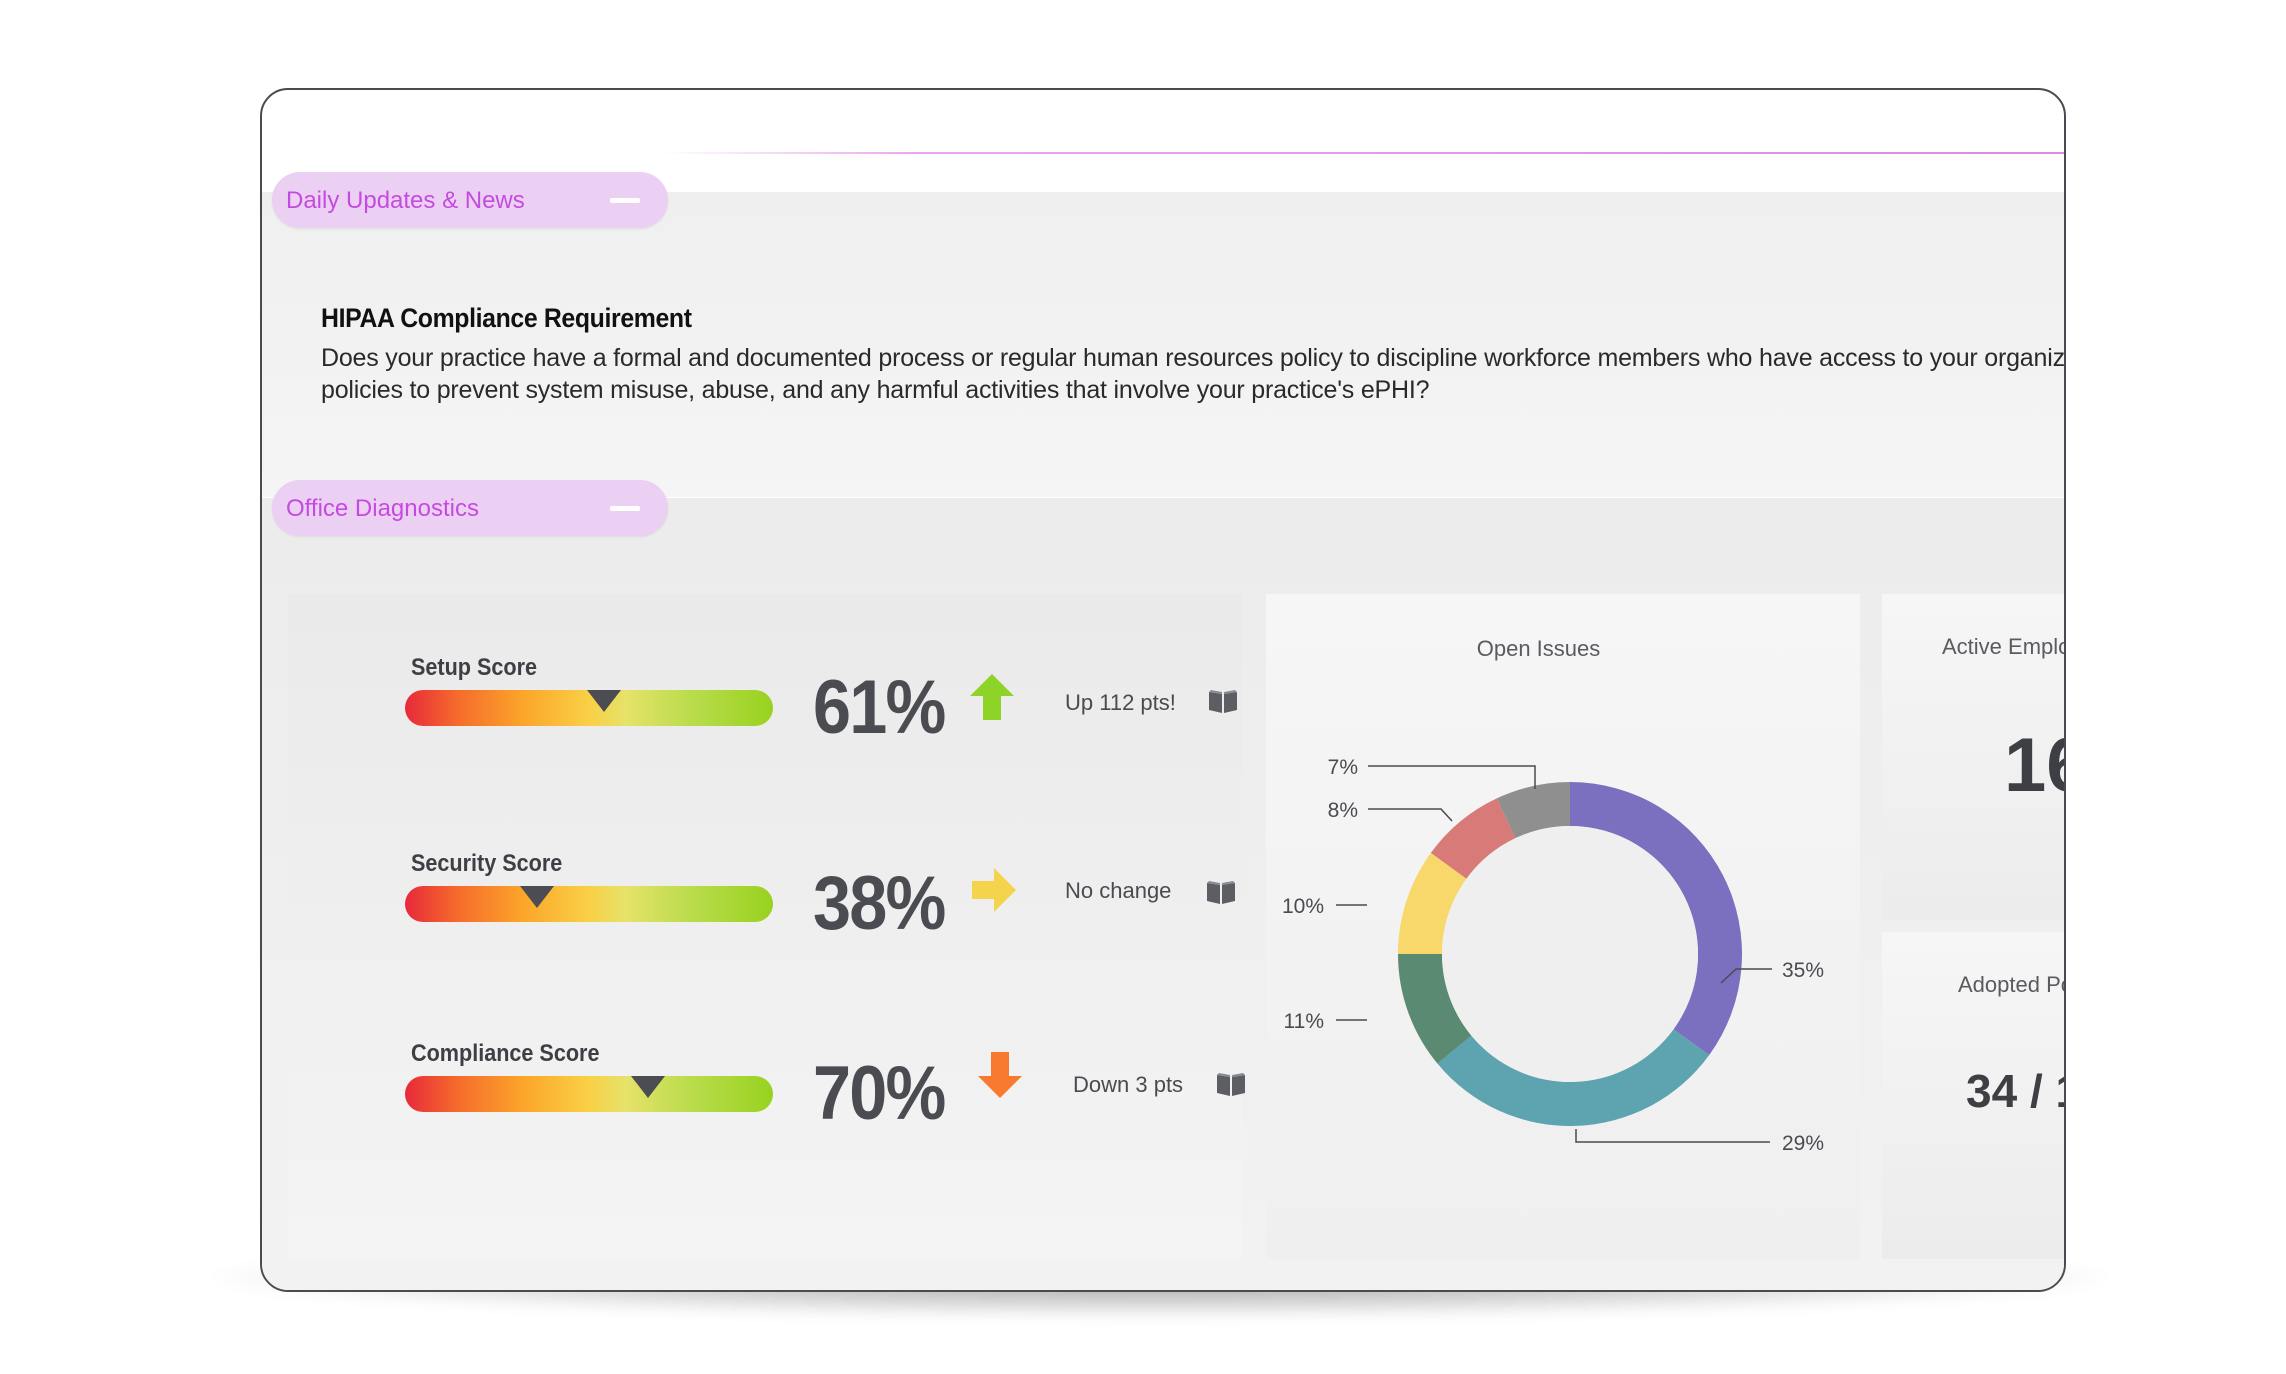 The image size is (2286, 1374). I want to click on diagnostics-section-header: Office Diagnostics, so click(470, 508).